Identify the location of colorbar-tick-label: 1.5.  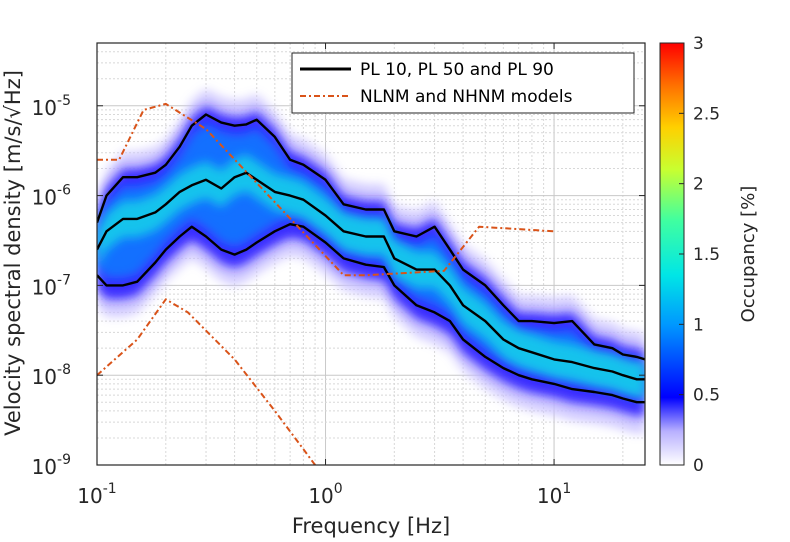
(706, 255).